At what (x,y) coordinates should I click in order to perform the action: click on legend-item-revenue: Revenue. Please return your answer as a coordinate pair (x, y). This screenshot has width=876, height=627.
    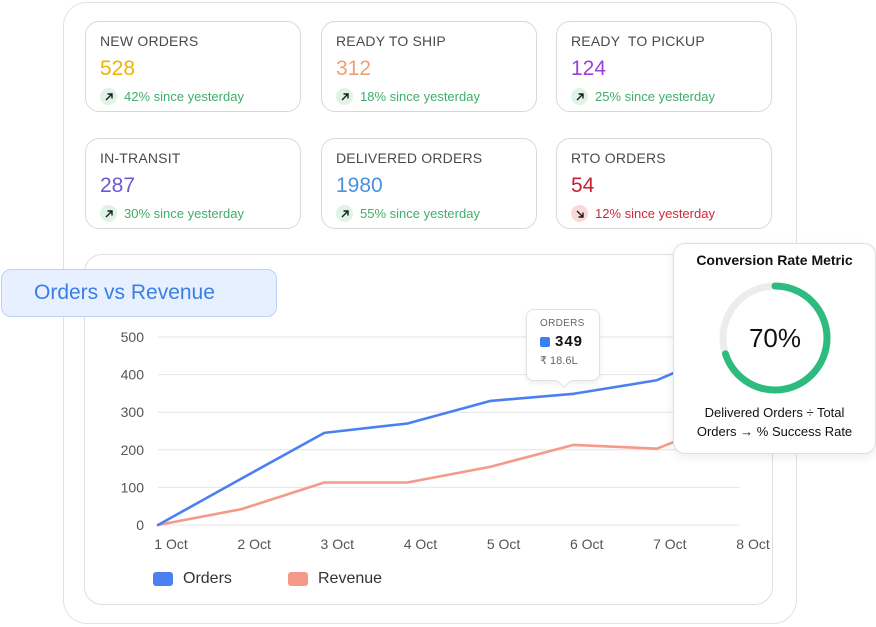
    Looking at the image, I should click on (335, 579).